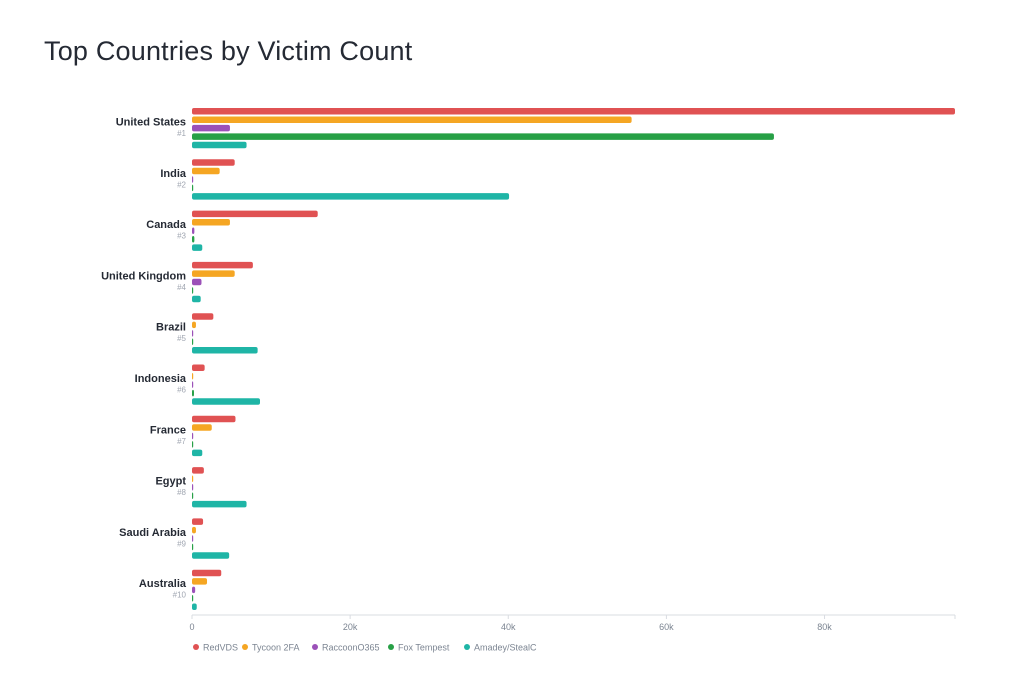 The width and height of the screenshot is (1024, 693). Describe the element at coordinates (824, 627) in the screenshot. I see `x-tick-label: 80k` at that location.